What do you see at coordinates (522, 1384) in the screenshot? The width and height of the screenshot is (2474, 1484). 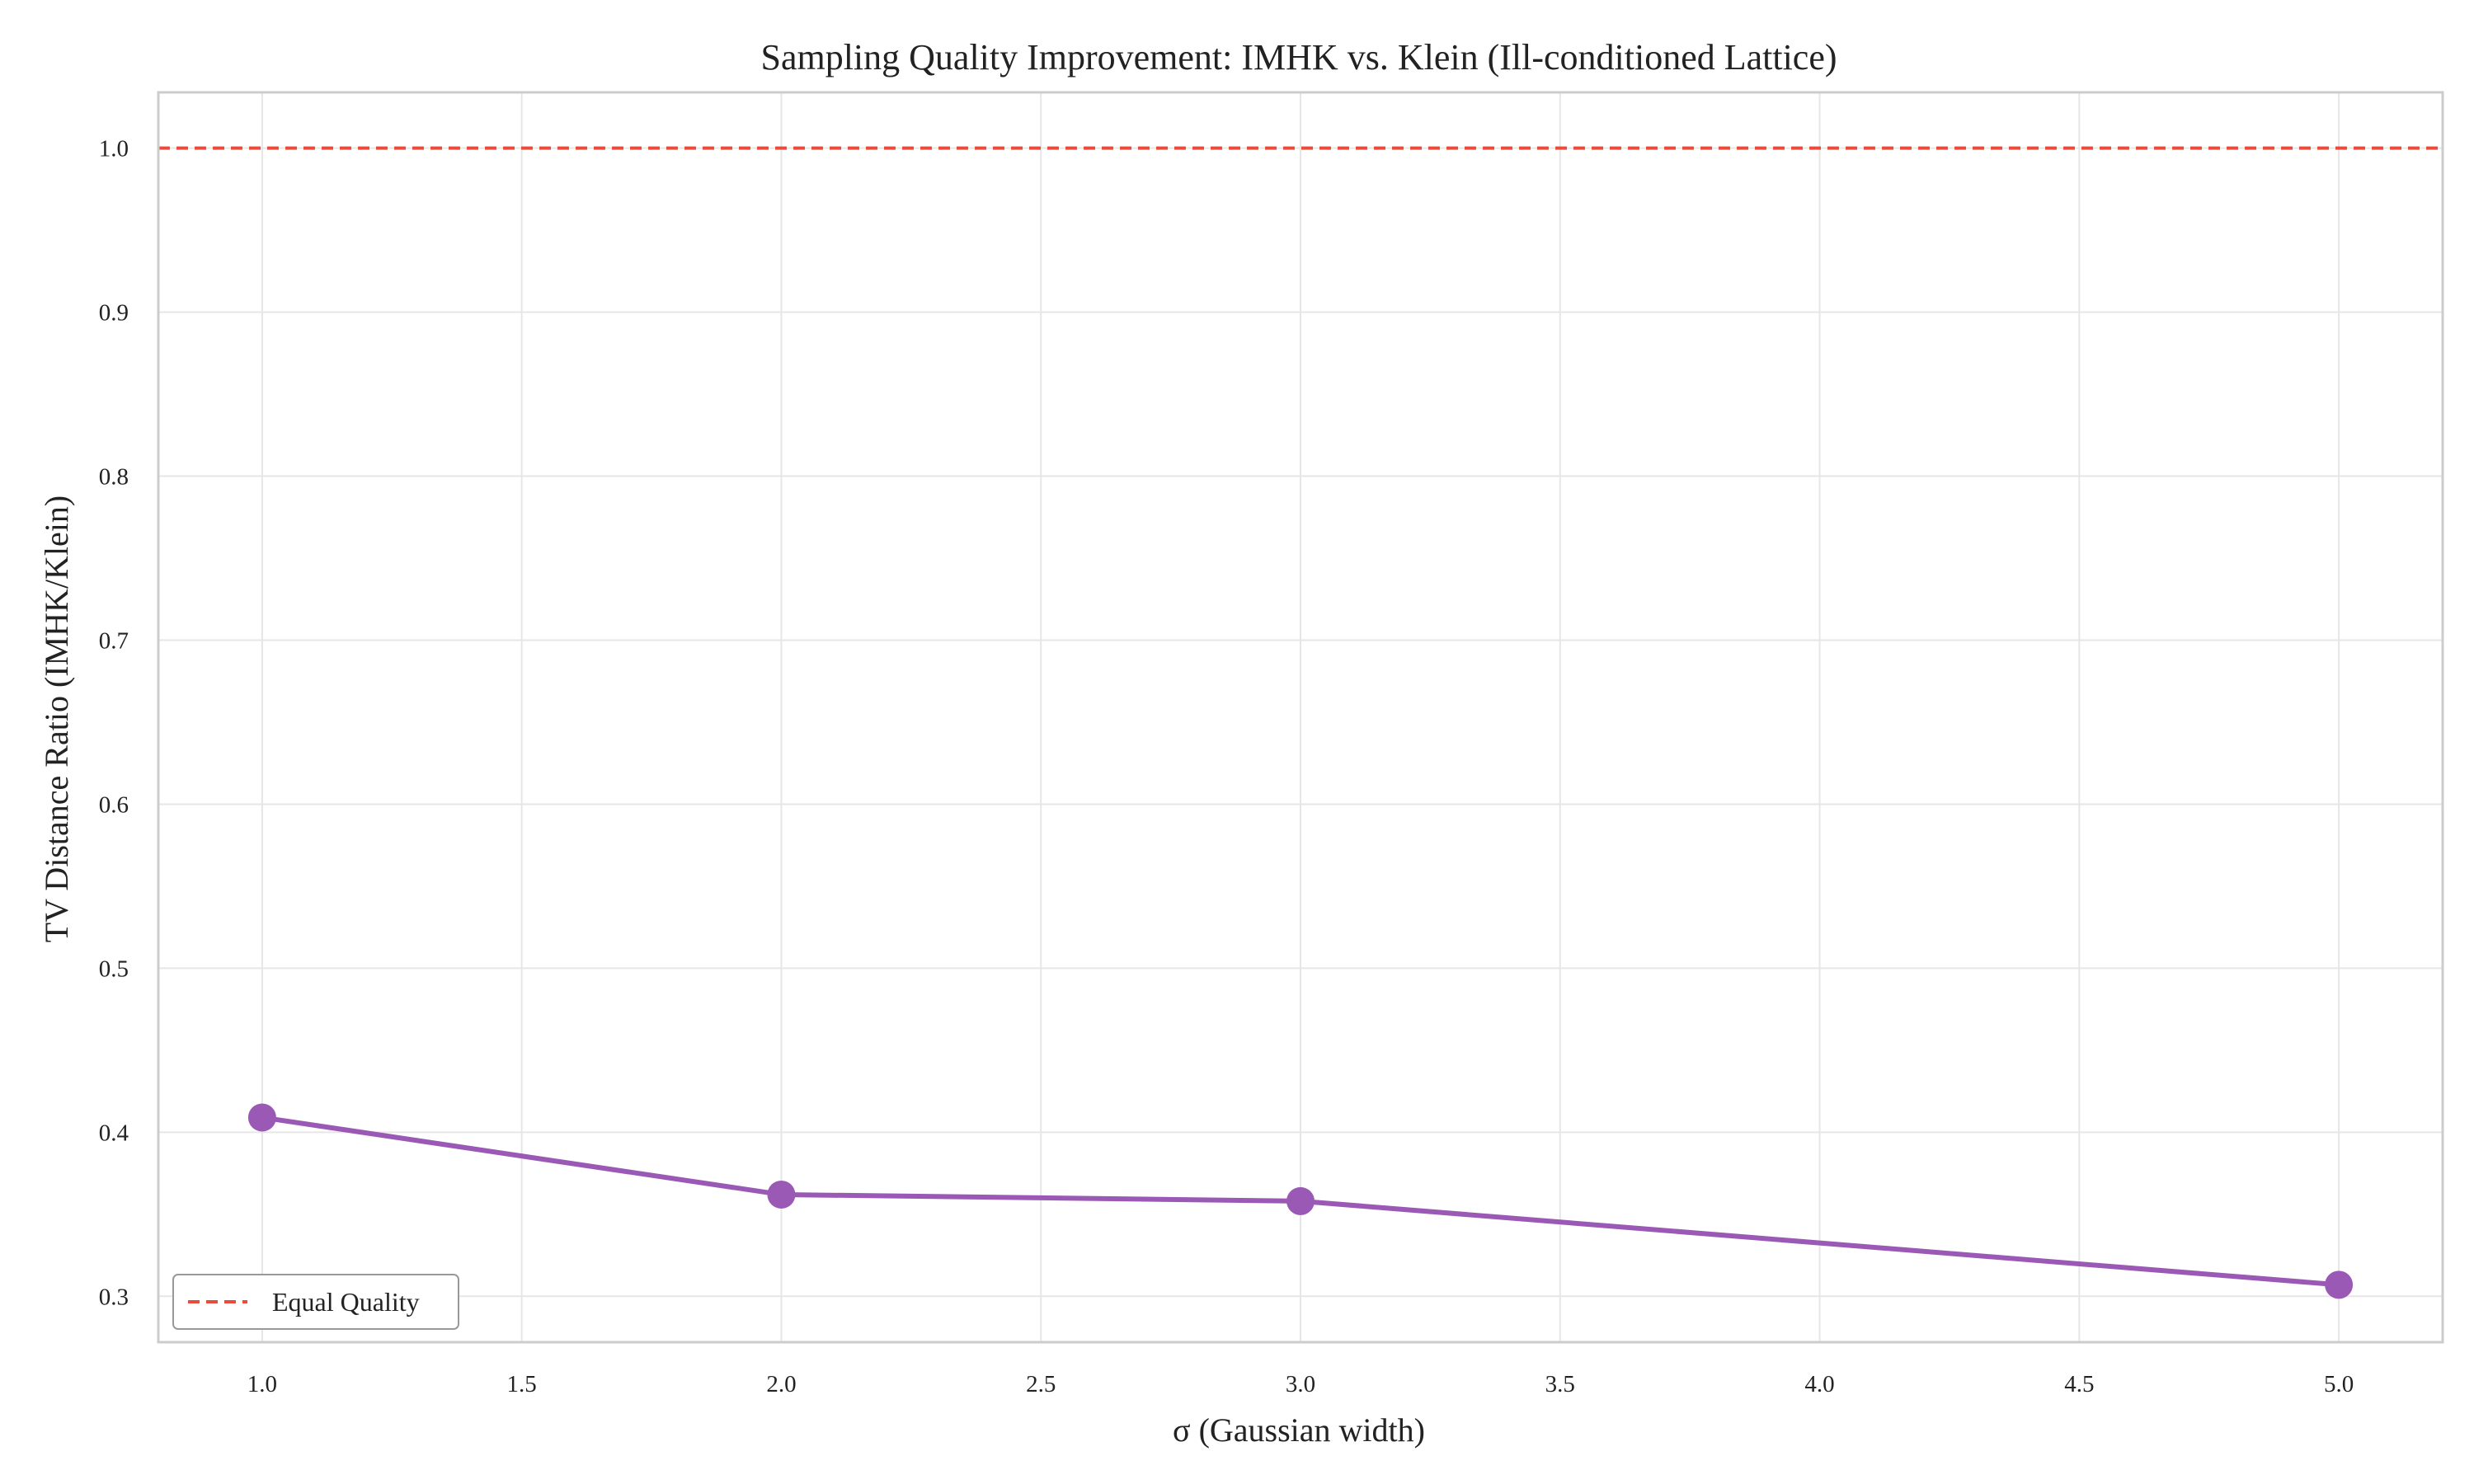 I see `x-tick-label: 1.5` at bounding box center [522, 1384].